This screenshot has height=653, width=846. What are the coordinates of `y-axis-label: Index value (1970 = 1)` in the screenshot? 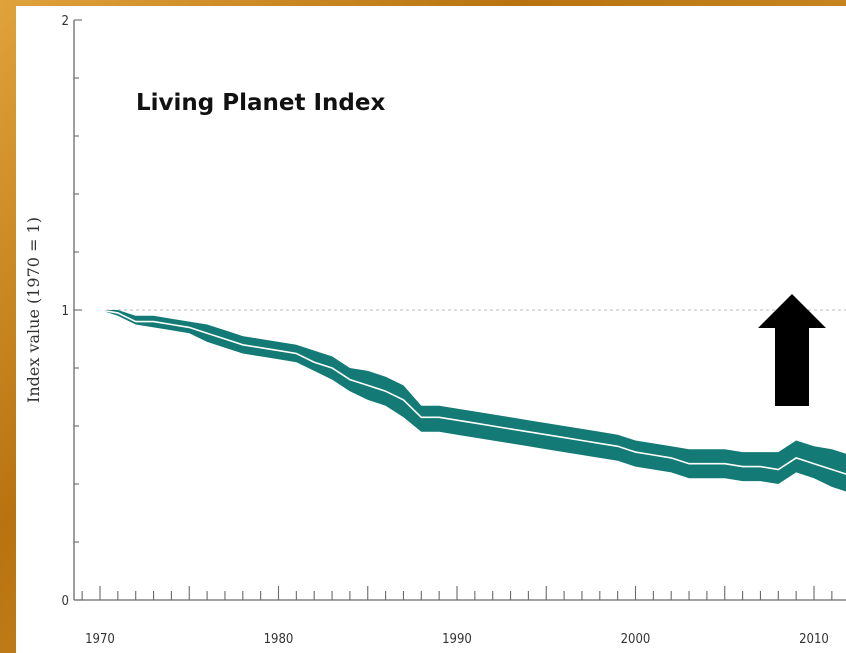 It's located at (33, 310).